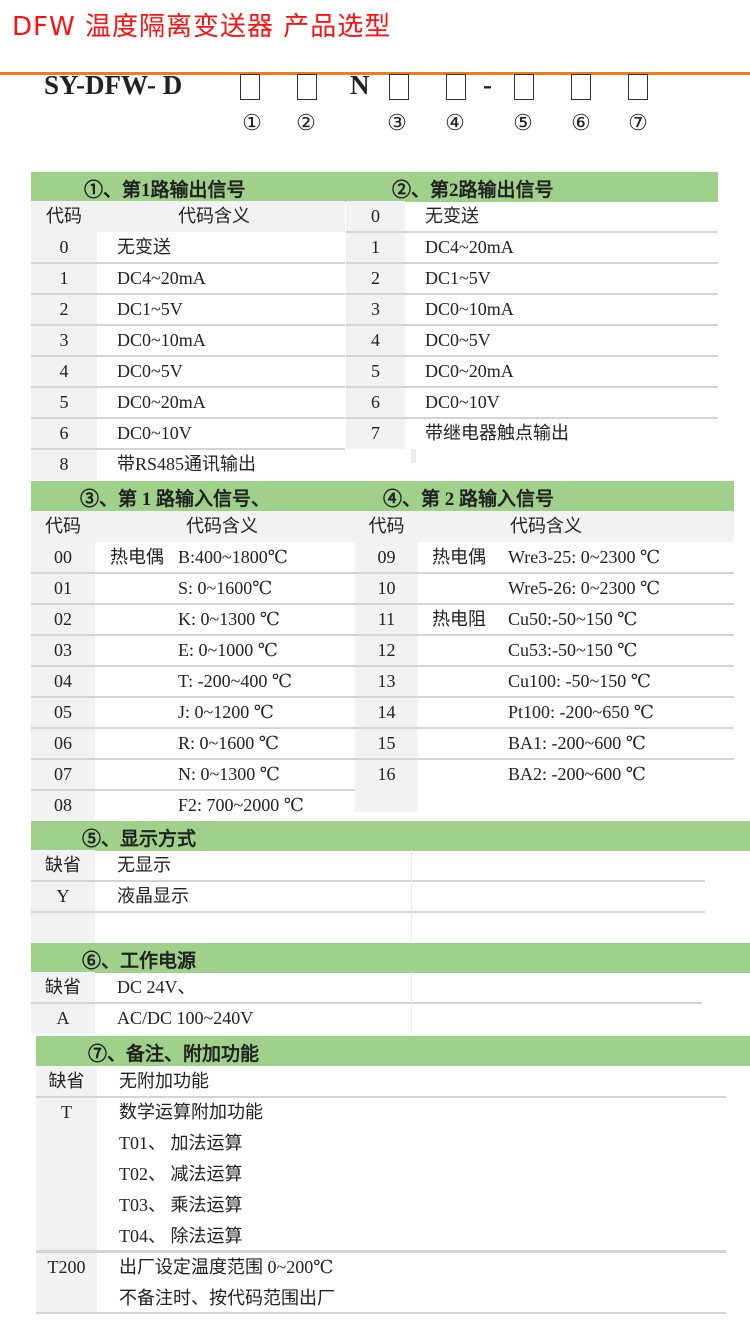 This screenshot has width=750, height=1343. Describe the element at coordinates (187, 464) in the screenshot. I see `meaning-cell: 带RS485通讯输出` at that location.